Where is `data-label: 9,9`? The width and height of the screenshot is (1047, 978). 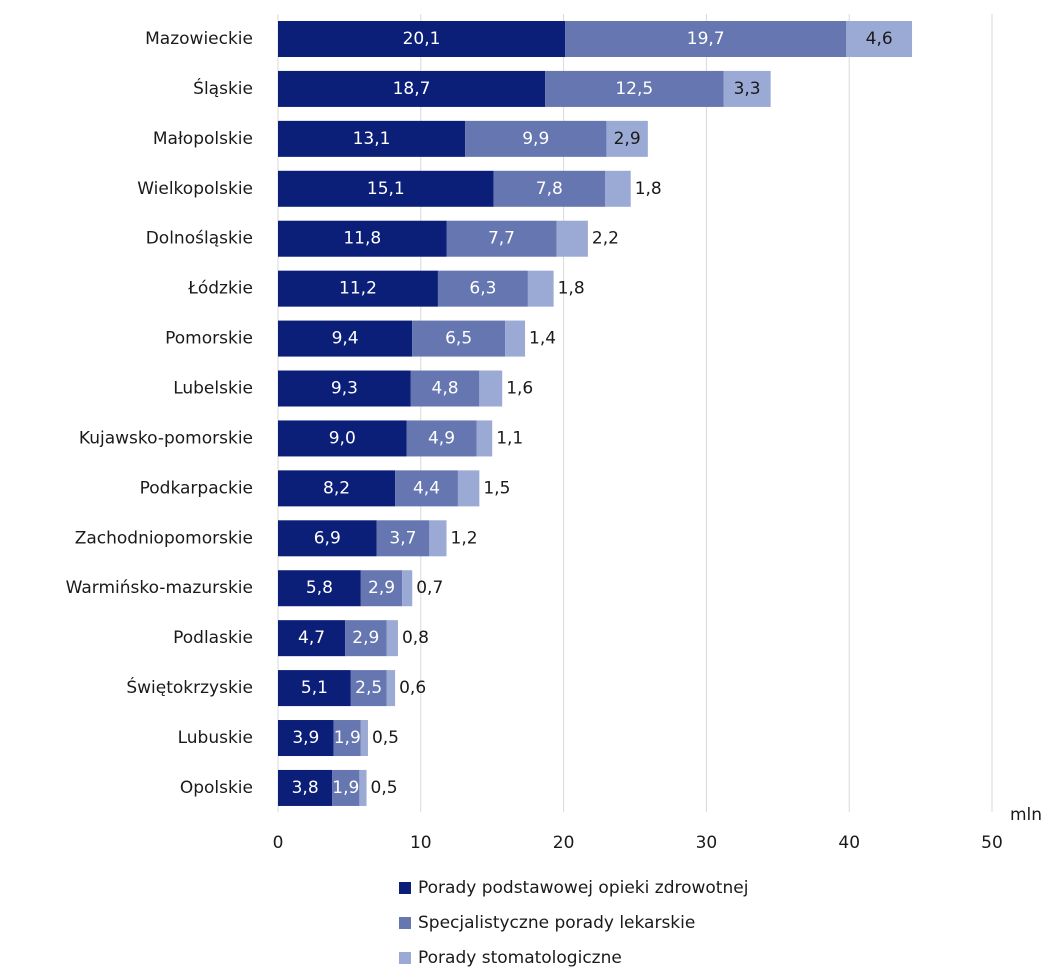
data-label: 9,9 is located at coordinates (535, 139).